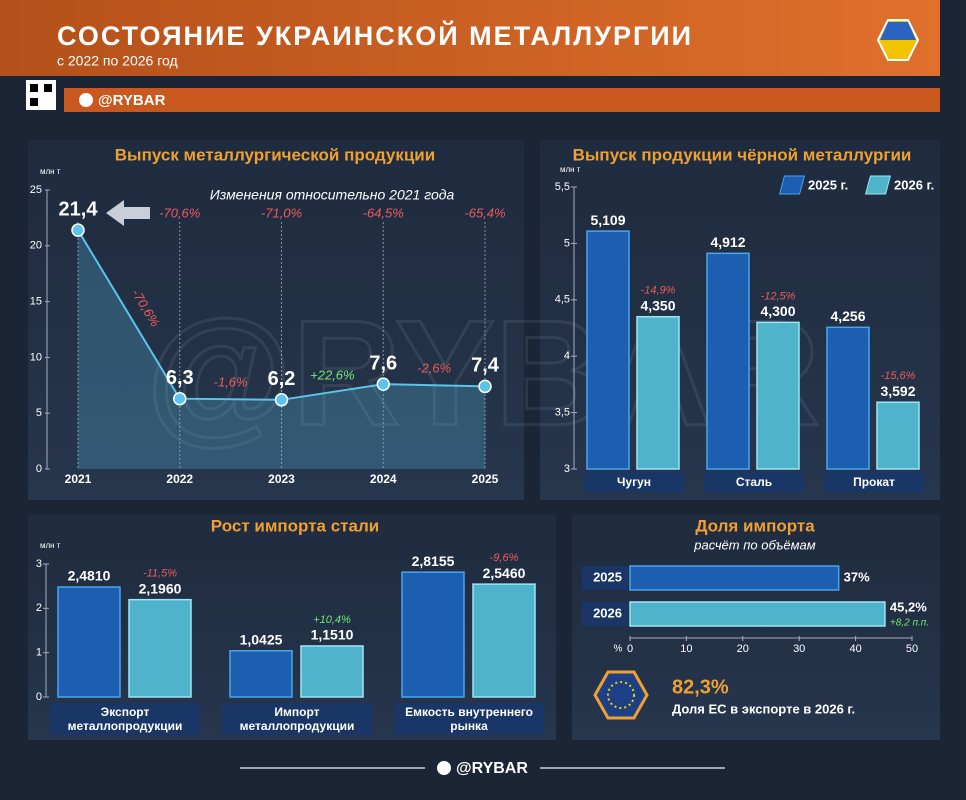 The width and height of the screenshot is (966, 800). I want to click on change-label: -71,0%, so click(281, 212).